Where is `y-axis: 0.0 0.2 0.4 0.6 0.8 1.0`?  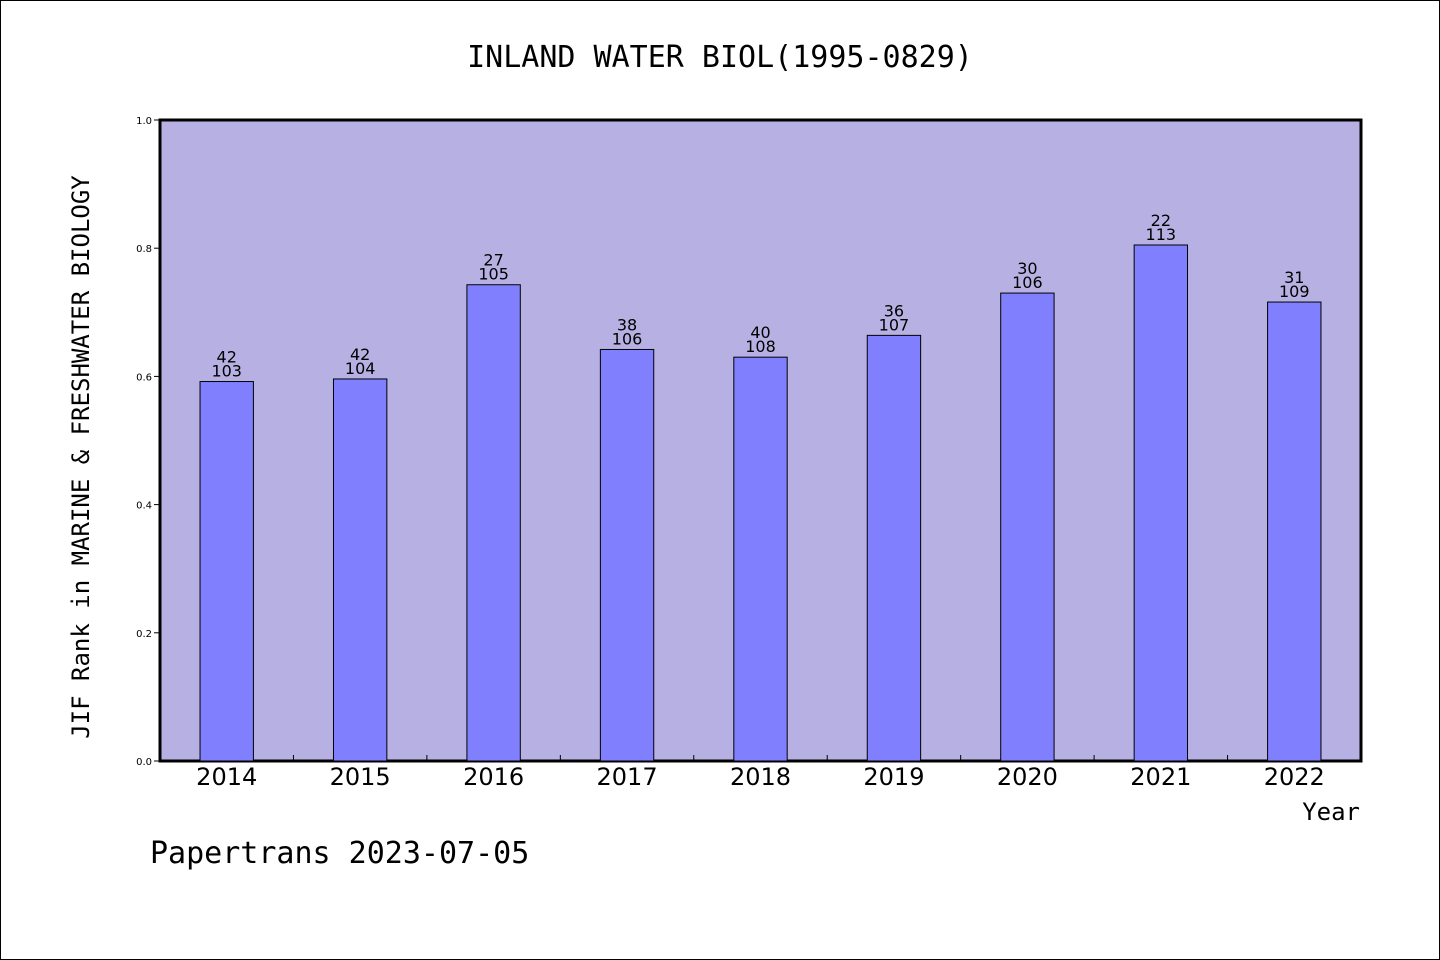 y-axis: 0.0 0.2 0.4 0.6 0.8 1.0 is located at coordinates (148, 442).